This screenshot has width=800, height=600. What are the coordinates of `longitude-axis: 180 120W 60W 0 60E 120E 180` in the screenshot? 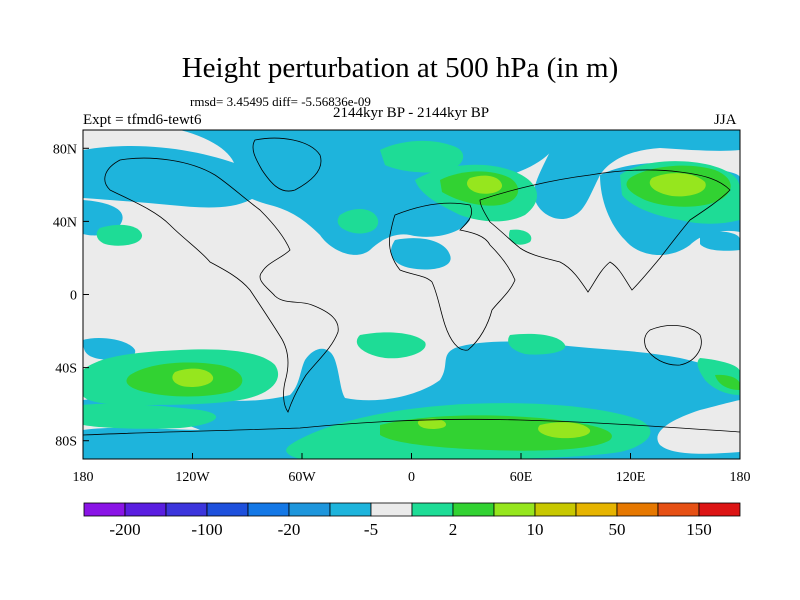 It's located at (412, 469).